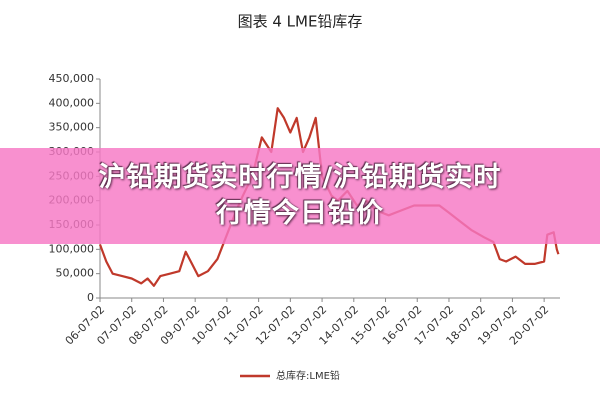 The width and height of the screenshot is (600, 400). Describe the element at coordinates (72, 102) in the screenshot. I see `y-tick-label: 400,000` at that location.